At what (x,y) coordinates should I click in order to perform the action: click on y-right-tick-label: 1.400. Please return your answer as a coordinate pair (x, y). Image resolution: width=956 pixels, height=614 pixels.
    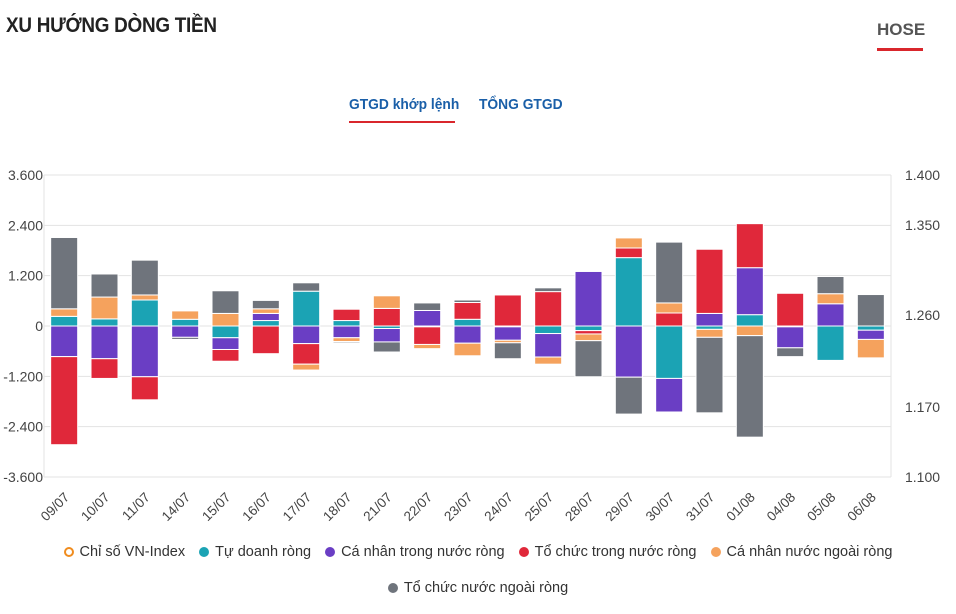
    Looking at the image, I should click on (922, 175).